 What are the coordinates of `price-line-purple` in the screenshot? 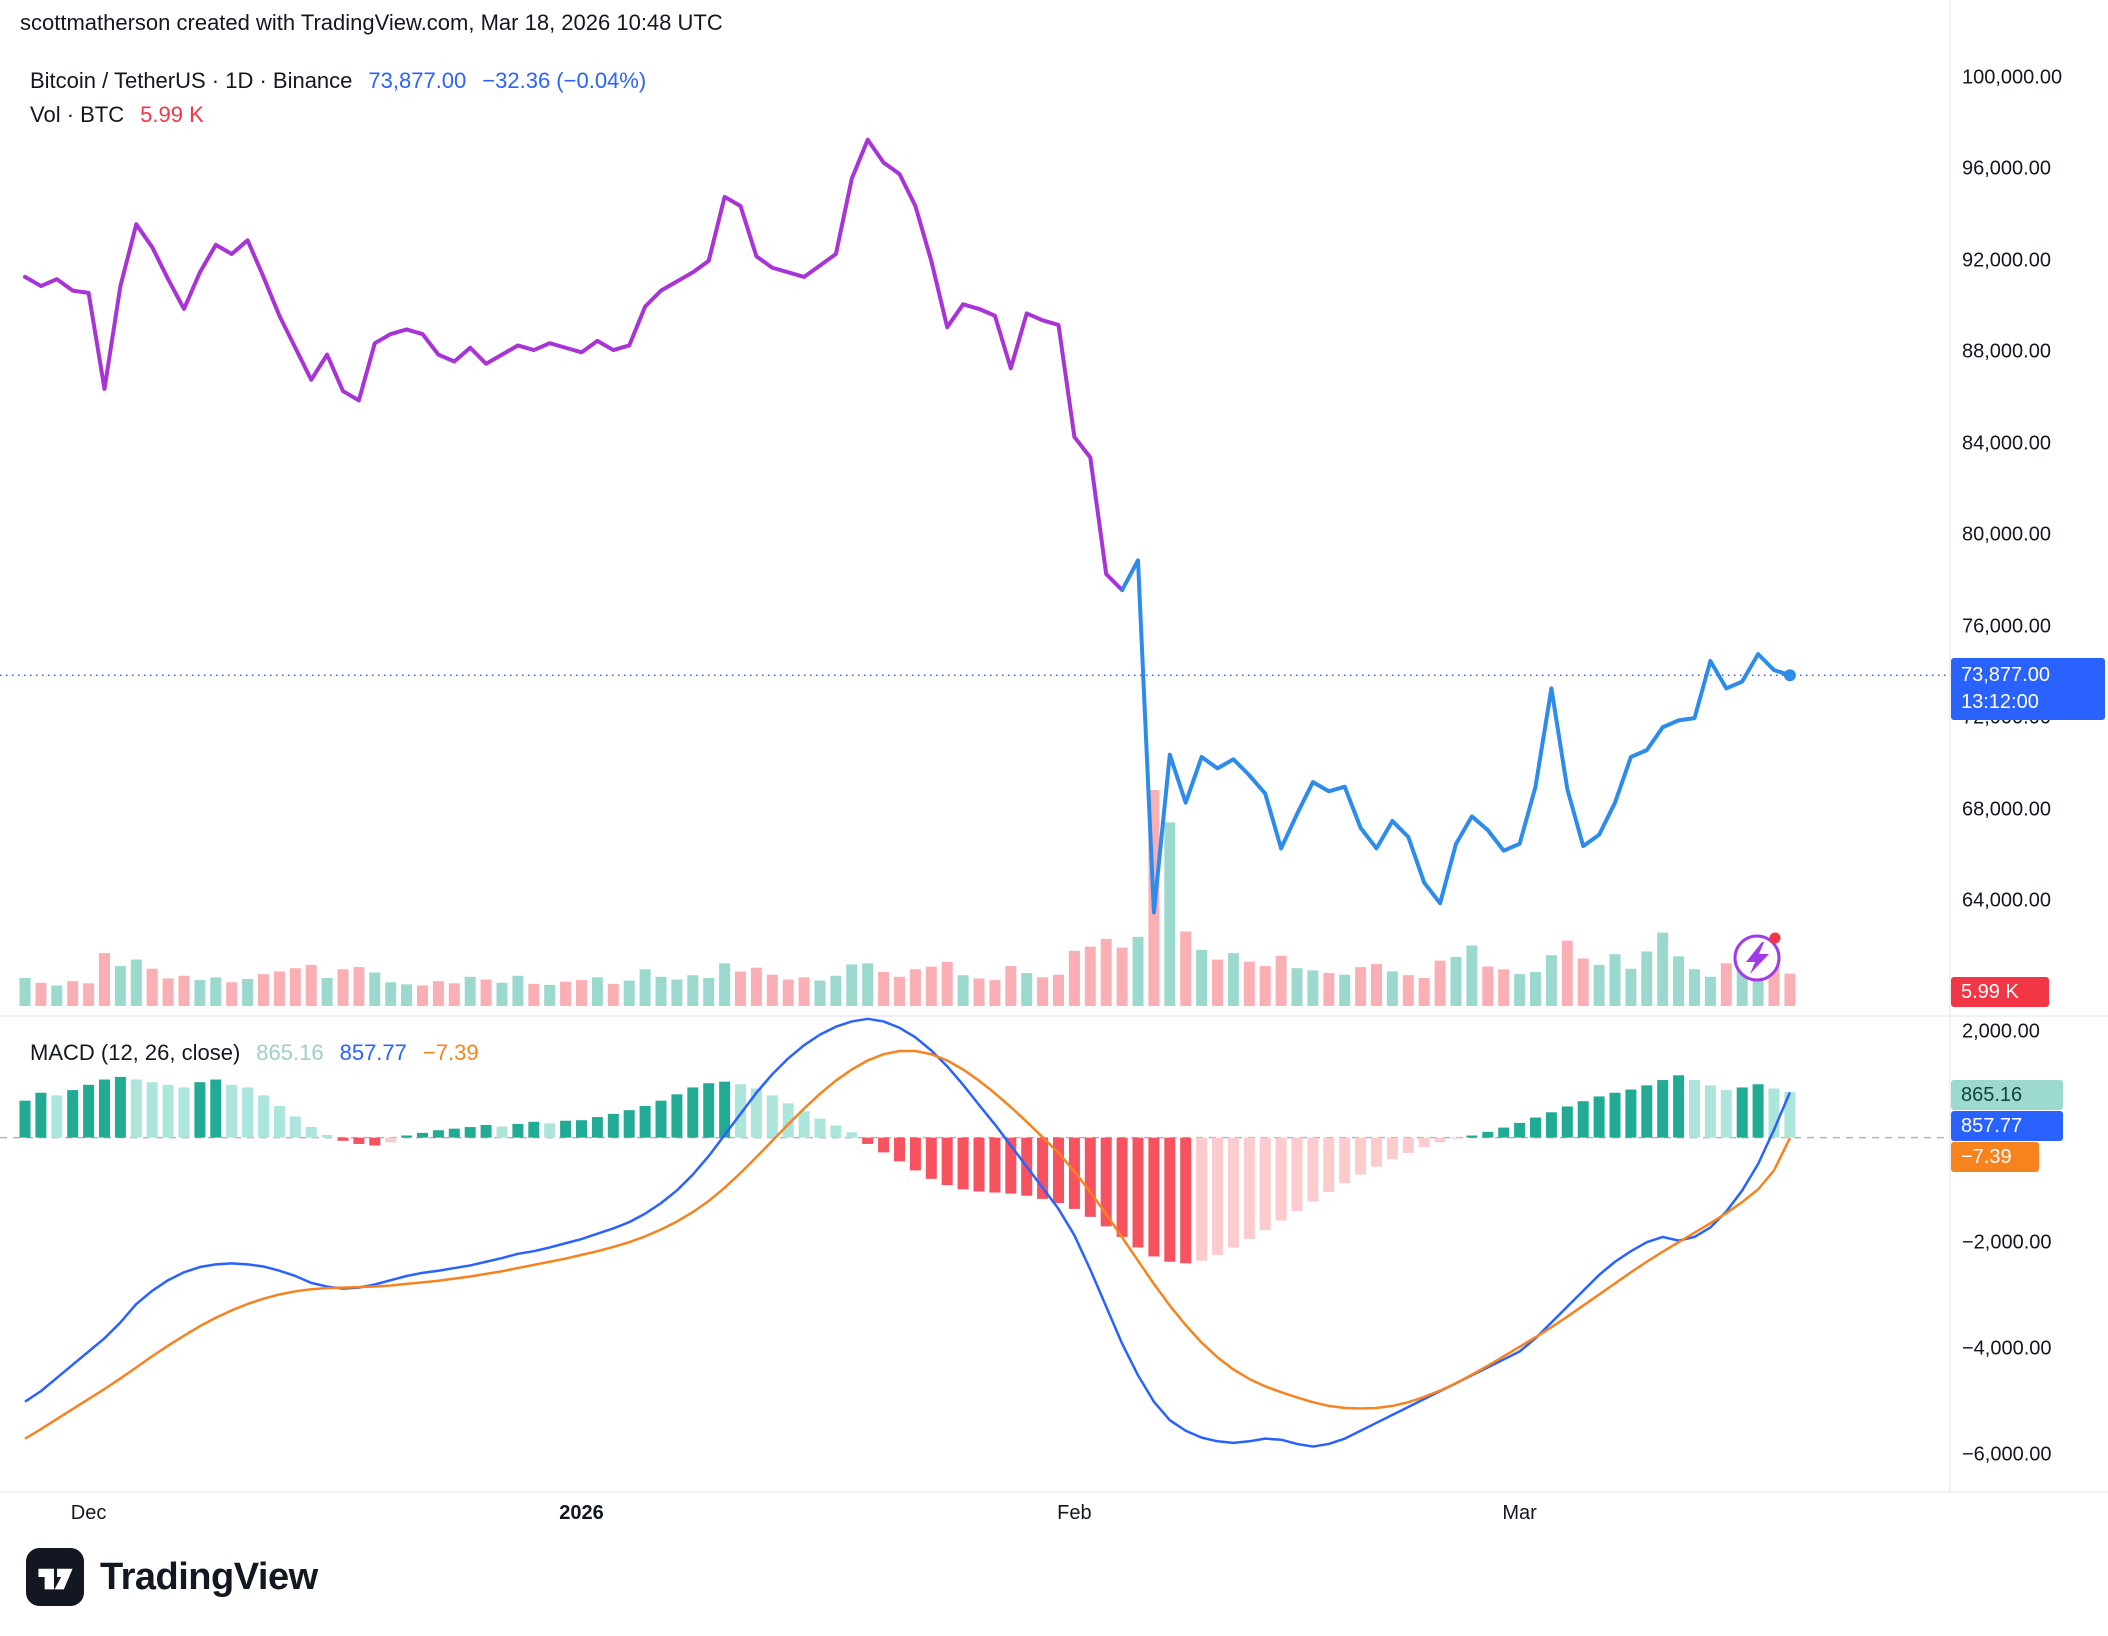 It's located at (574, 365).